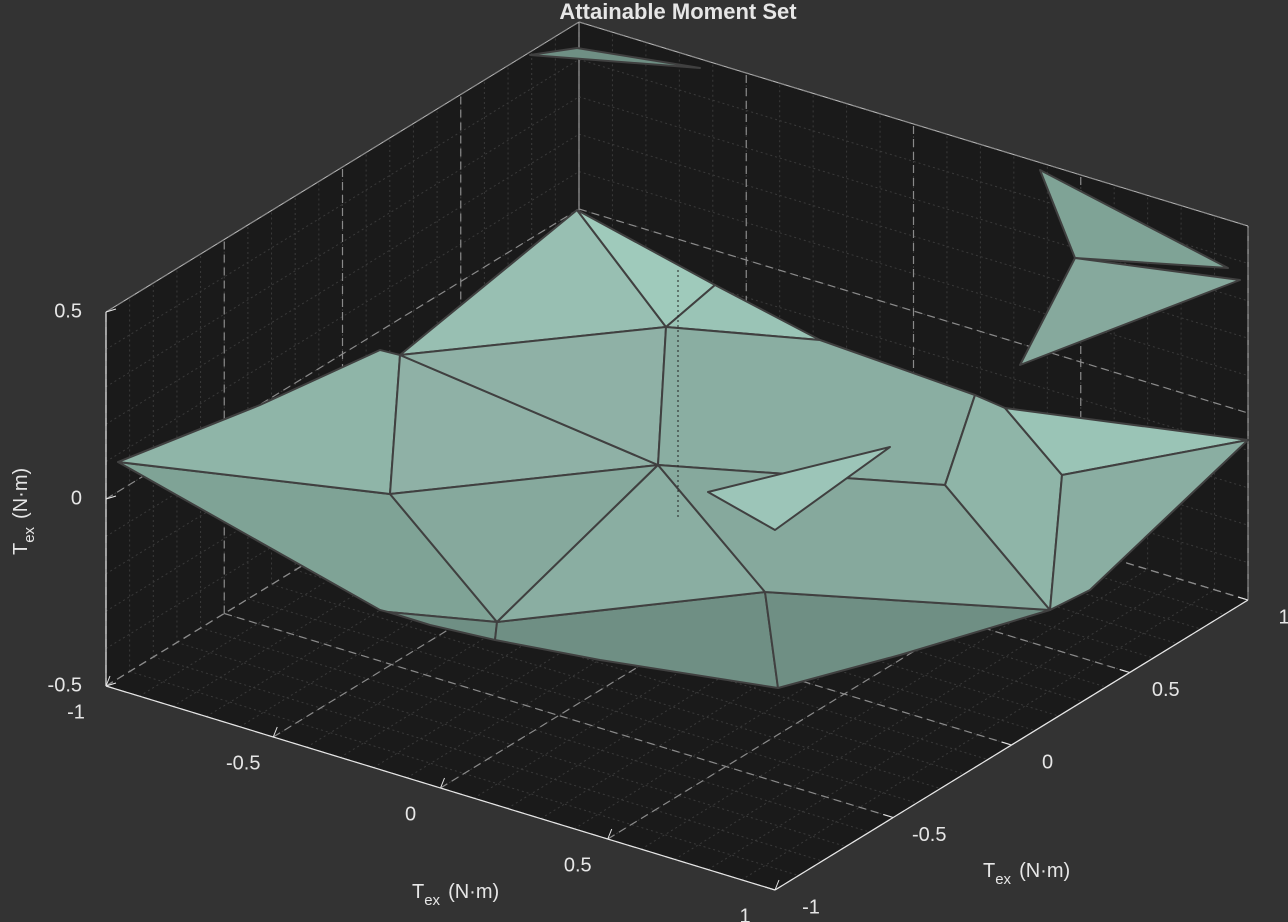 The image size is (1288, 922). I want to click on x-tick-label: 0, so click(410, 814).